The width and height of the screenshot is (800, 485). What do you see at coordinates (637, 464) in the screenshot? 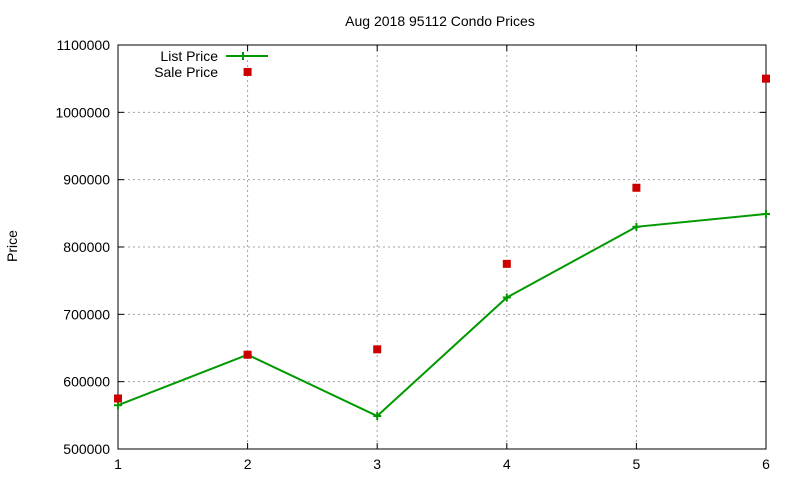
I see `x-tick-label: 5` at bounding box center [637, 464].